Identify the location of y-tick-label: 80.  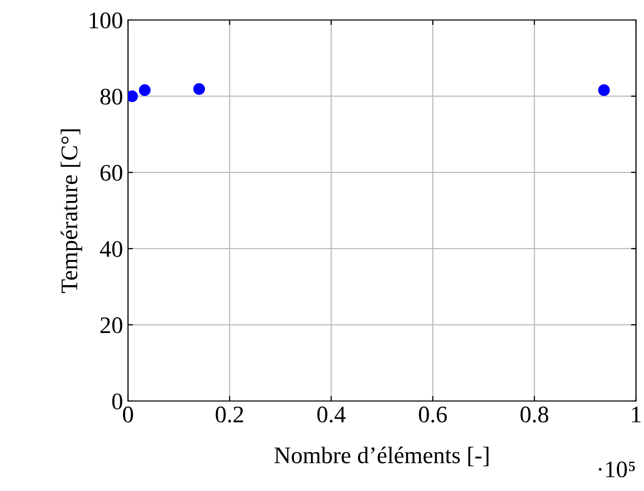
(111, 96).